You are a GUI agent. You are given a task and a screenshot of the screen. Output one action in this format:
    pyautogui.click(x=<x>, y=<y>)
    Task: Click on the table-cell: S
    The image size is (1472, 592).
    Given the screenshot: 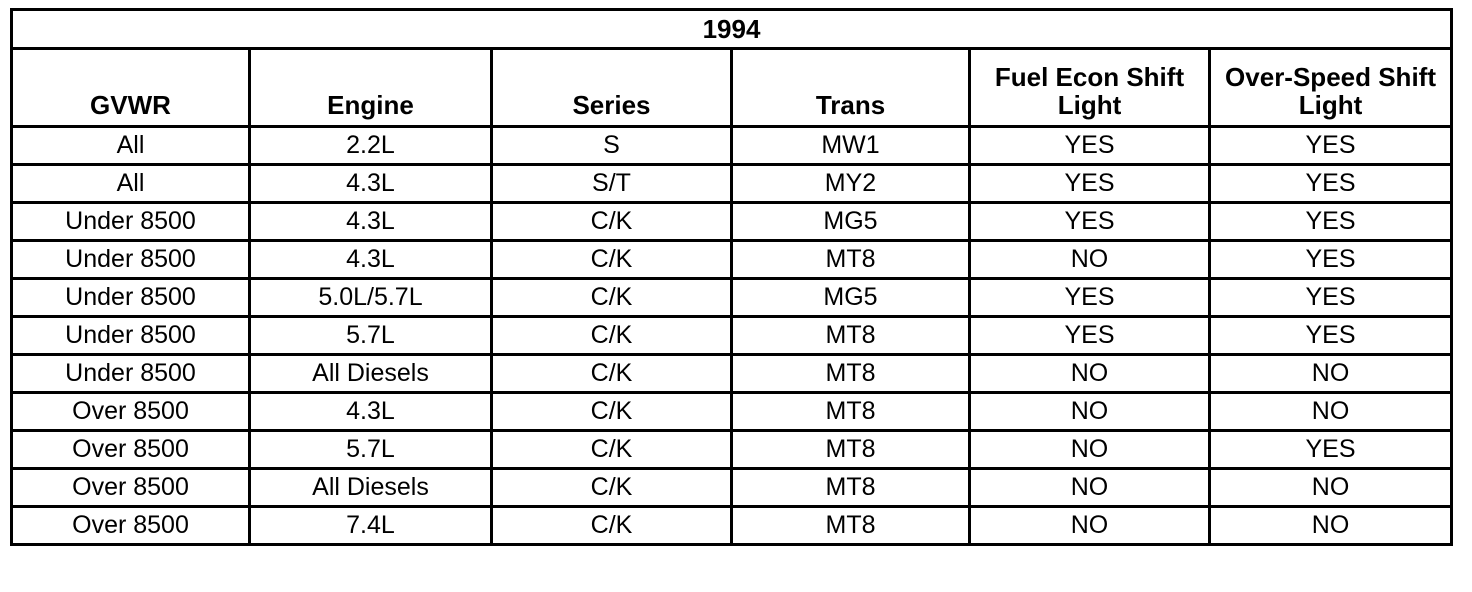 What is the action you would take?
    pyautogui.click(x=611, y=145)
    